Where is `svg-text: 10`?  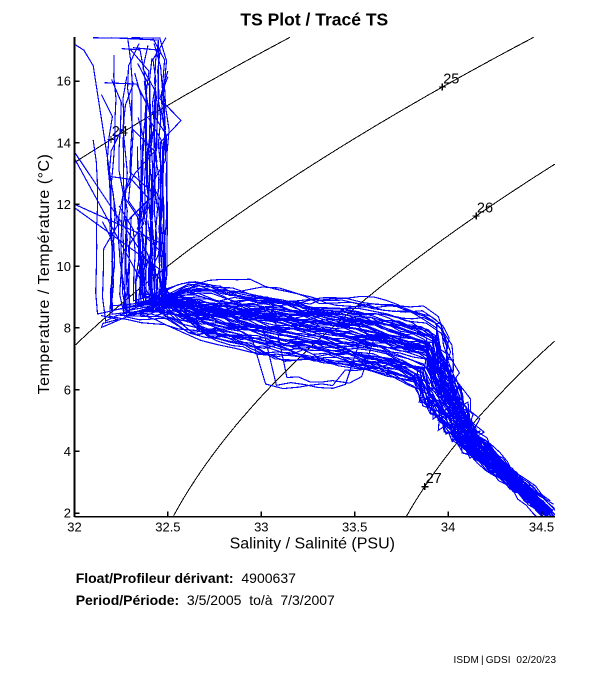 svg-text: 10 is located at coordinates (64, 266).